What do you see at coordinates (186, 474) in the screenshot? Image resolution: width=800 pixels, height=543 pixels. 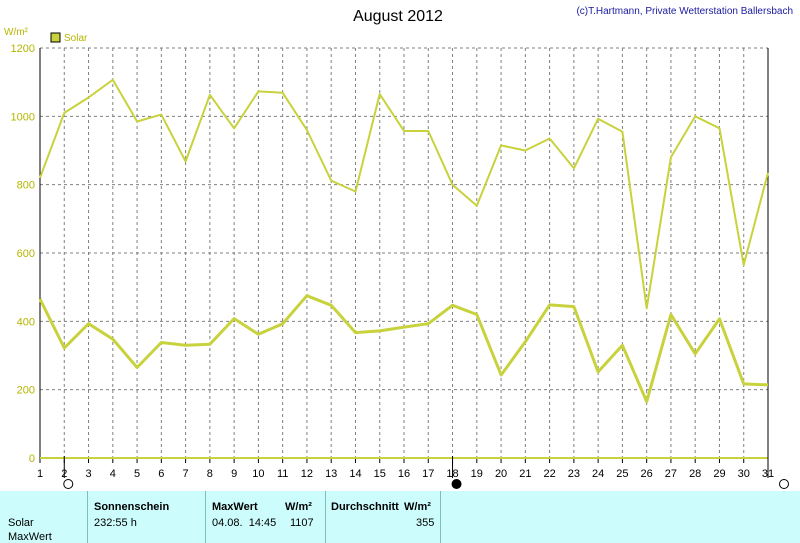 I see `x-tick-label: 7` at bounding box center [186, 474].